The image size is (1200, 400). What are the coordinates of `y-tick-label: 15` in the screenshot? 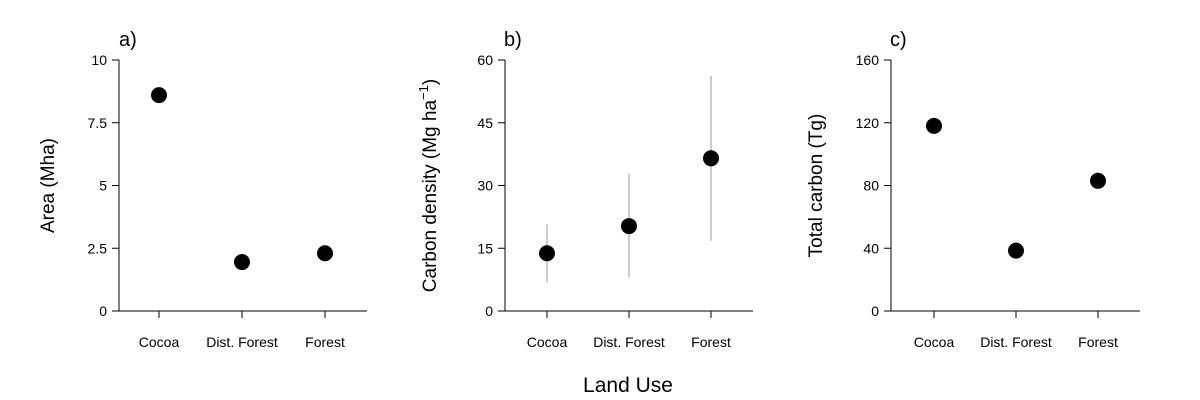 It's located at (485, 248).